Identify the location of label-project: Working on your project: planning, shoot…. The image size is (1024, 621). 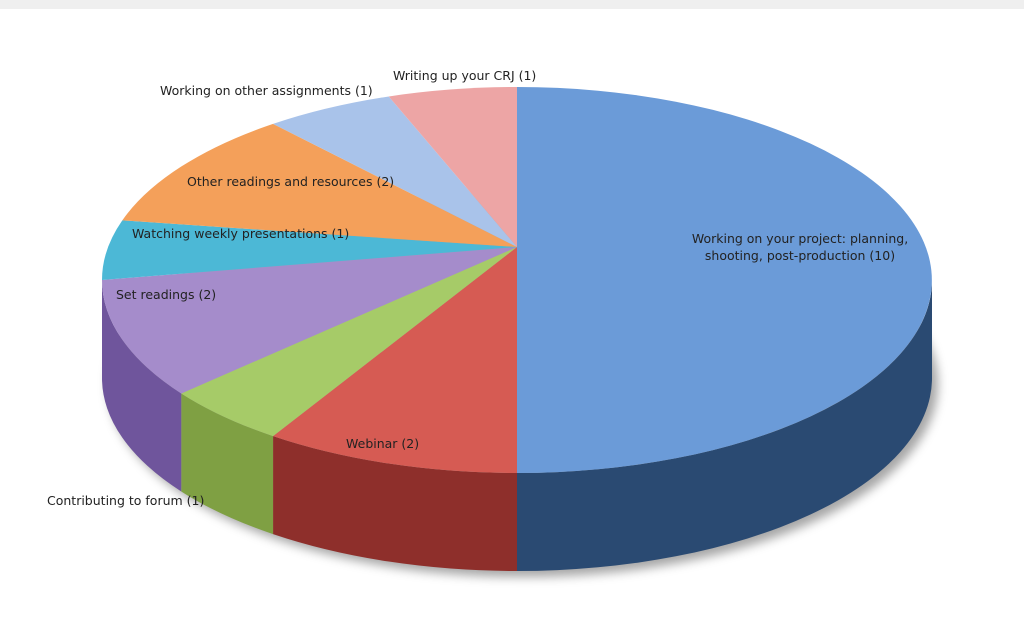
(800, 247).